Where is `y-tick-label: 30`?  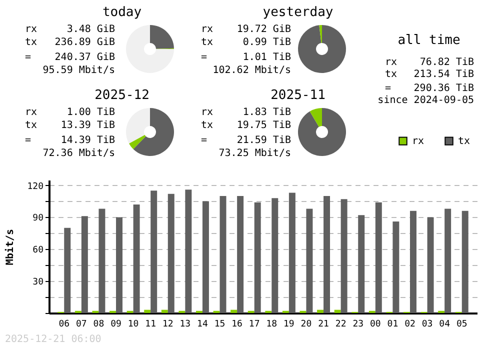 y-tick-label: 30 is located at coordinates (38, 283).